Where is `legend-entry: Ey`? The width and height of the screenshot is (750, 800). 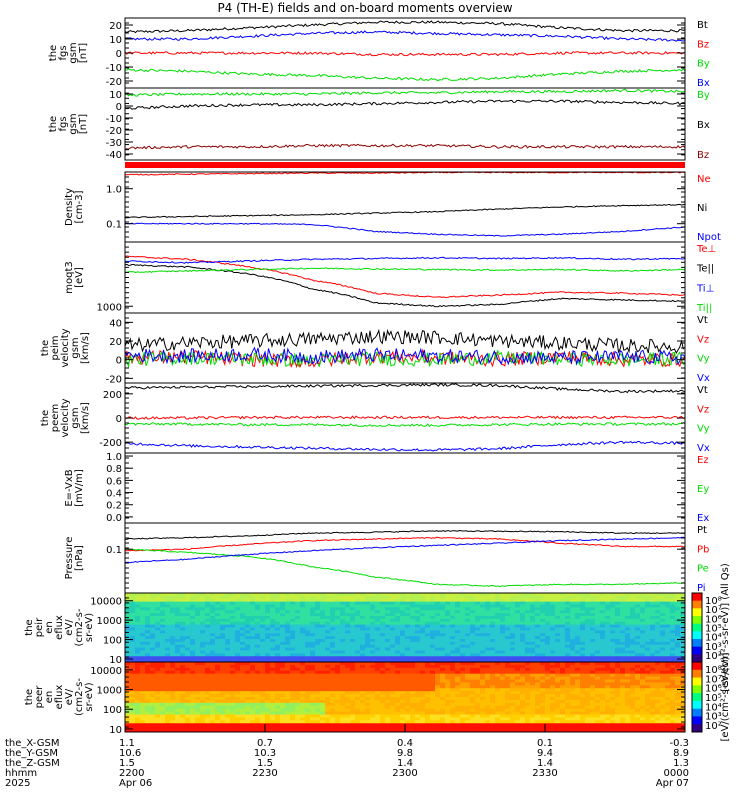 legend-entry: Ey is located at coordinates (703, 489).